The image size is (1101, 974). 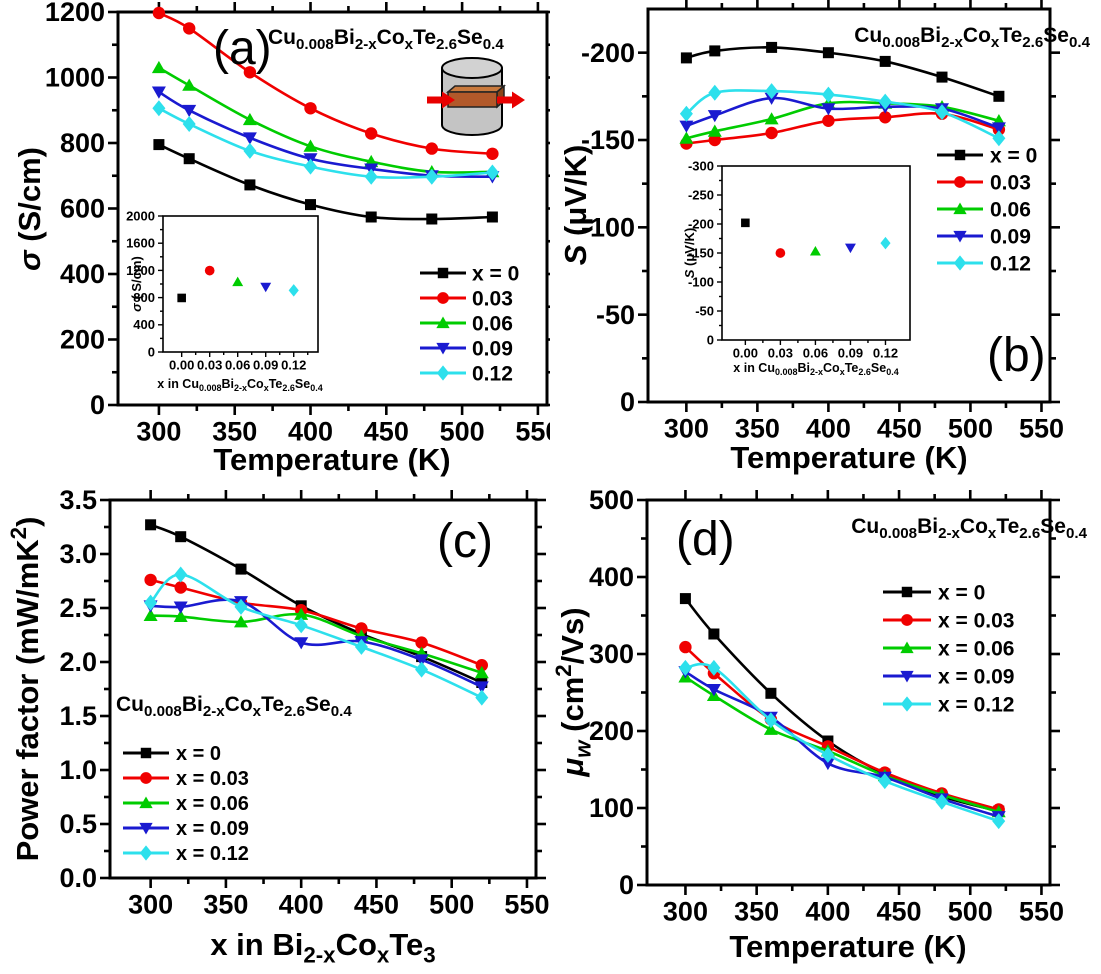 What do you see at coordinates (689, 253) in the screenshot?
I see `svg-text: S (μV/K)` at bounding box center [689, 253].